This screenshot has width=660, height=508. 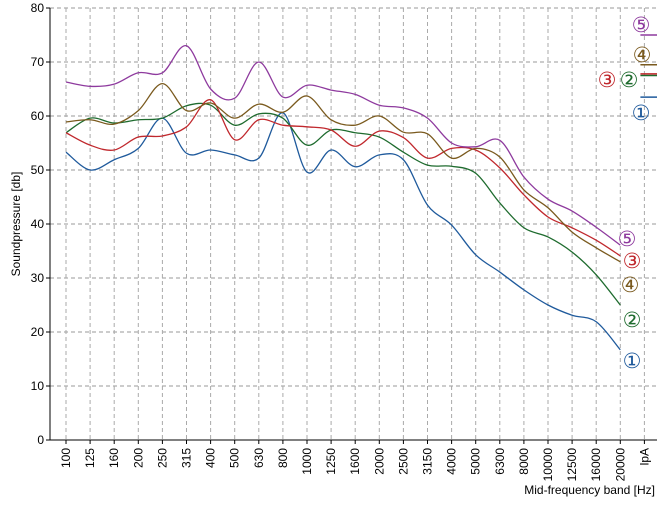 What do you see at coordinates (644, 456) in the screenshot?
I see `x-tick-label: lpA` at bounding box center [644, 456].